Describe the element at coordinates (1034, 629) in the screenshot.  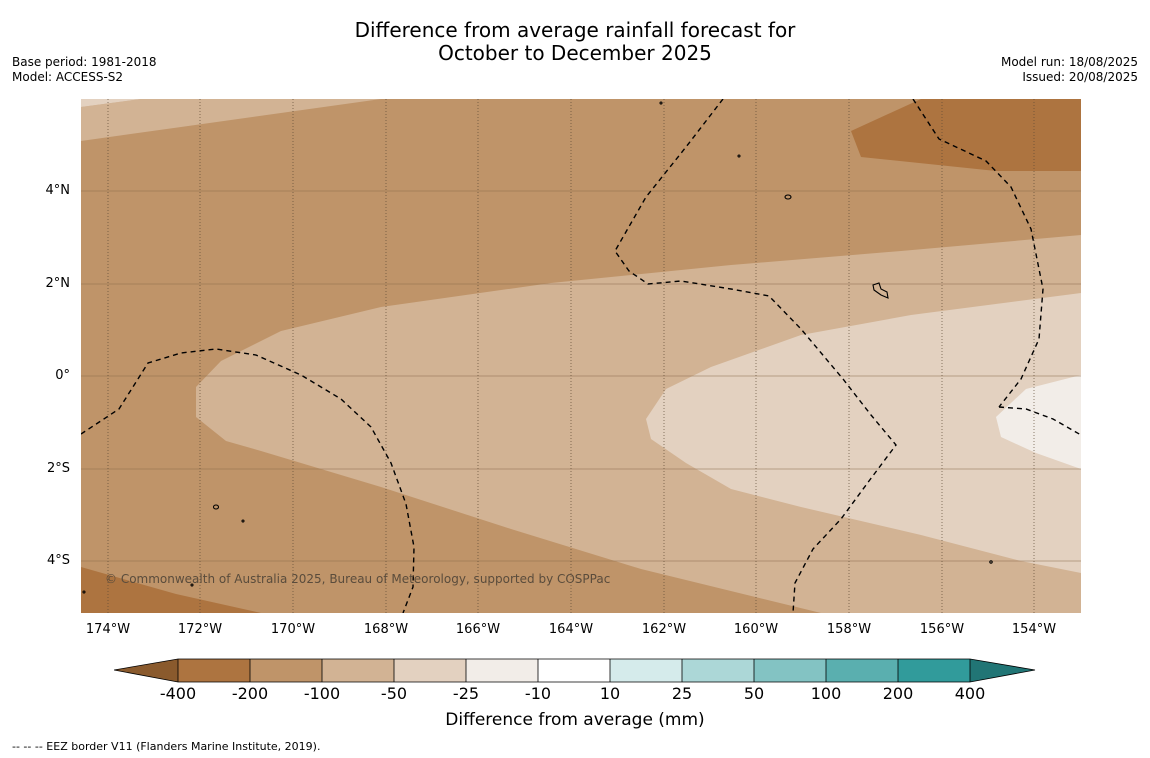
I see `lon-tick-154w: 154°W` at that location.